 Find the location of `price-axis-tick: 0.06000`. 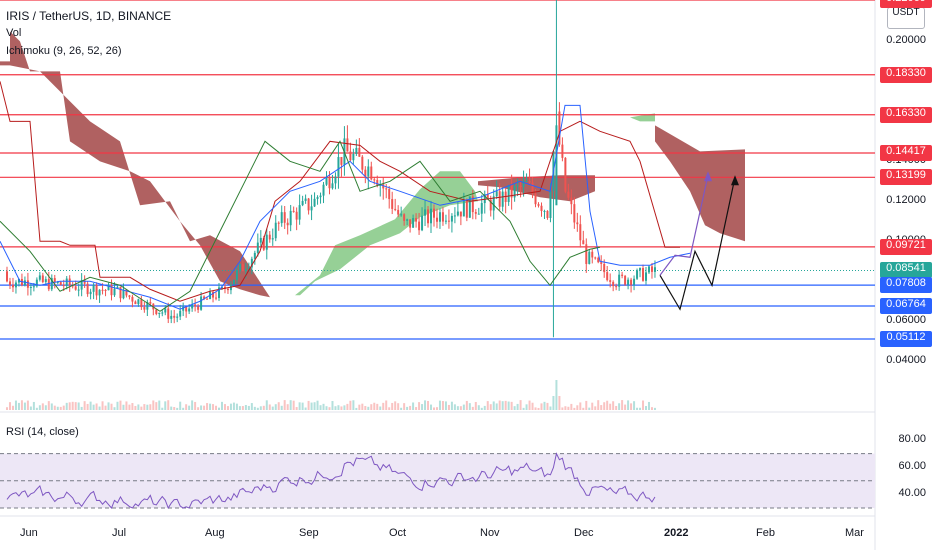

price-axis-tick: 0.06000 is located at coordinates (906, 320).